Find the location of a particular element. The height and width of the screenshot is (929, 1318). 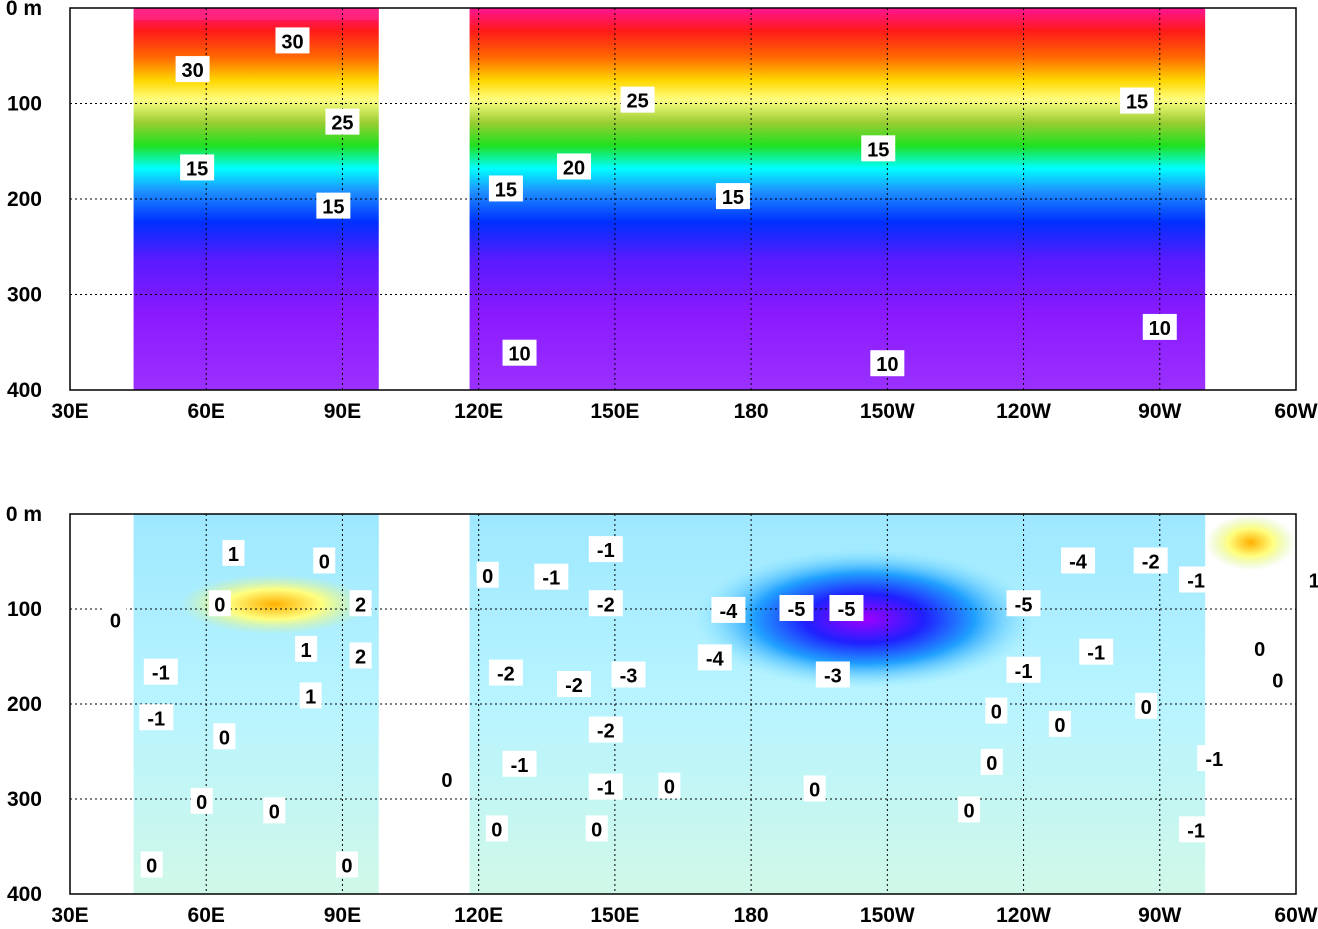

y-tick-label: 300 is located at coordinates (24, 295).